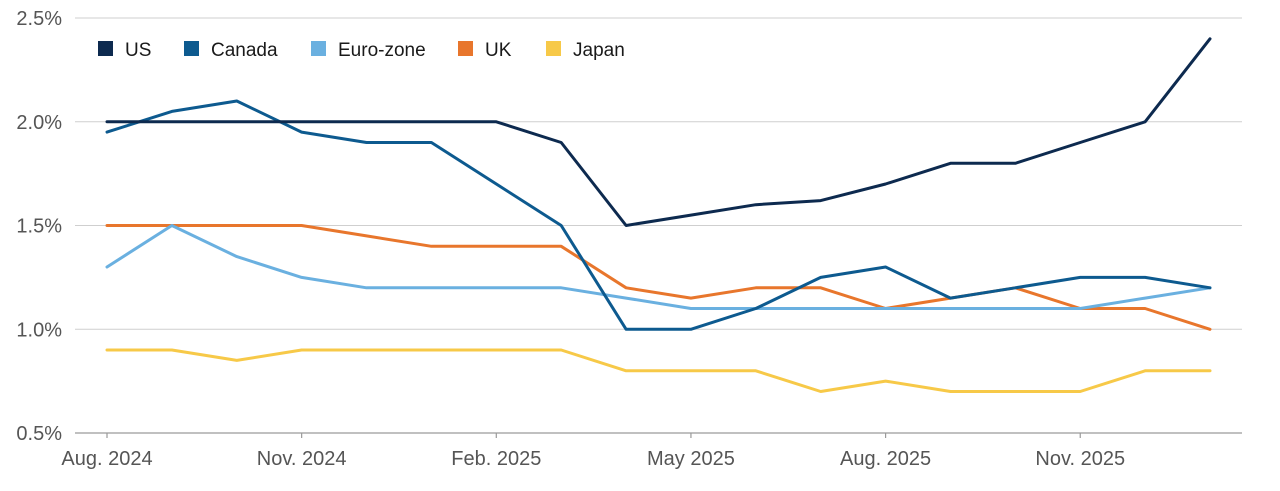  I want to click on y-tick-label: 1.5%, so click(39, 227).